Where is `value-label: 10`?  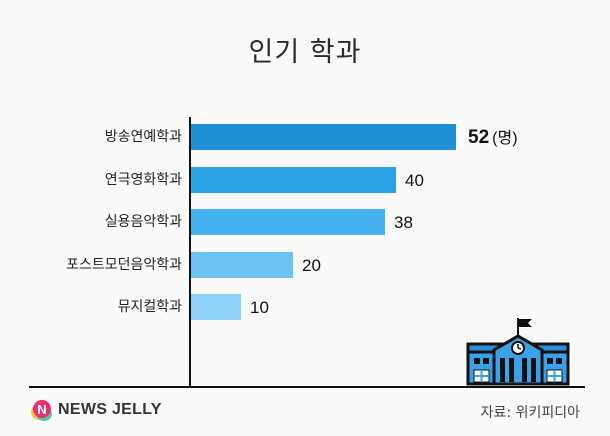 value-label: 10 is located at coordinates (259, 307).